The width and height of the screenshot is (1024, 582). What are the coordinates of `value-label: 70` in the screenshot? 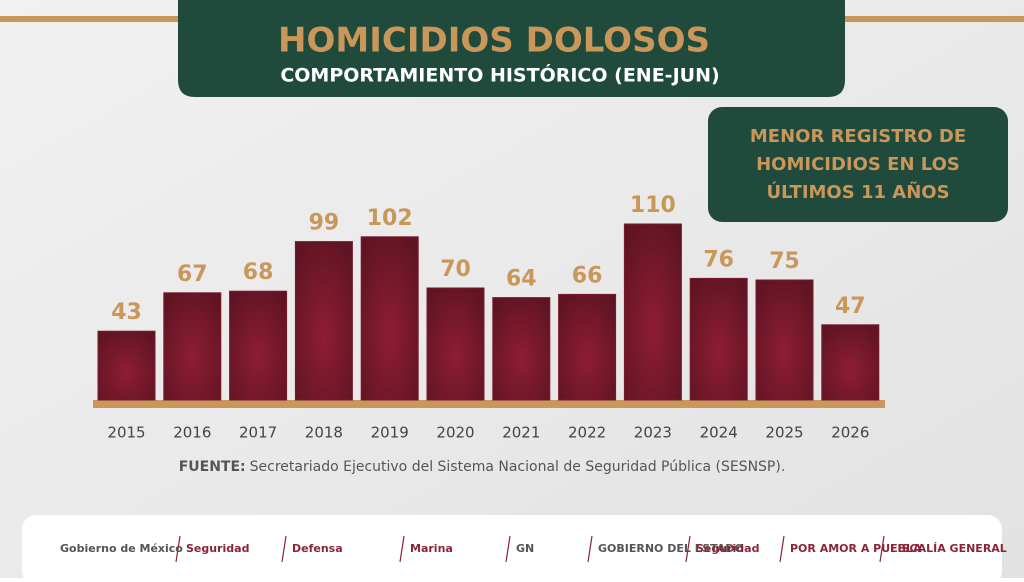 It's located at (455, 269).